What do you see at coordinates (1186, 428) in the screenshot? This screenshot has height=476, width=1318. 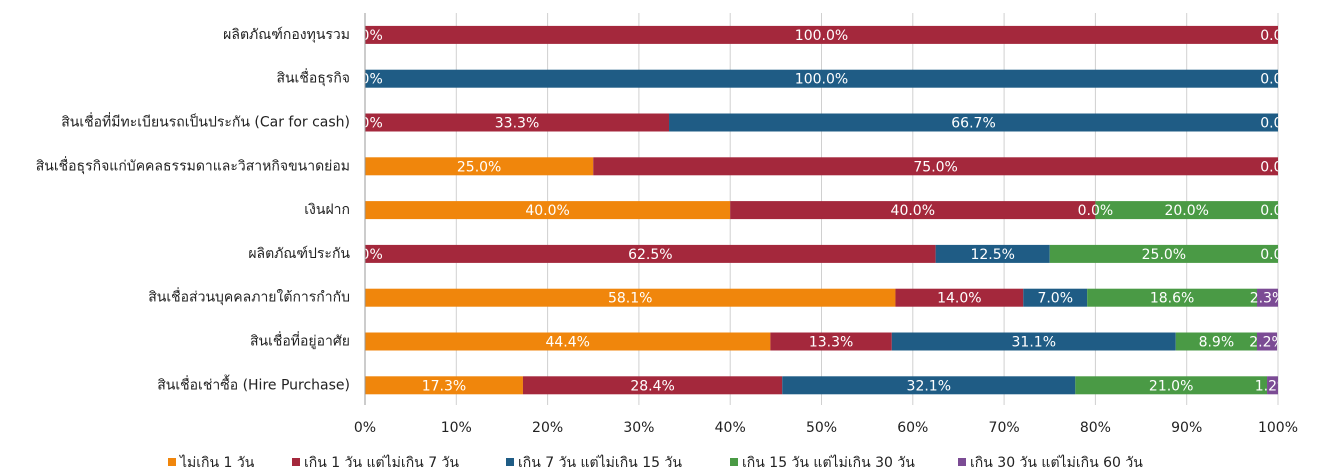 I see `x-tick-label: 90%` at bounding box center [1186, 428].